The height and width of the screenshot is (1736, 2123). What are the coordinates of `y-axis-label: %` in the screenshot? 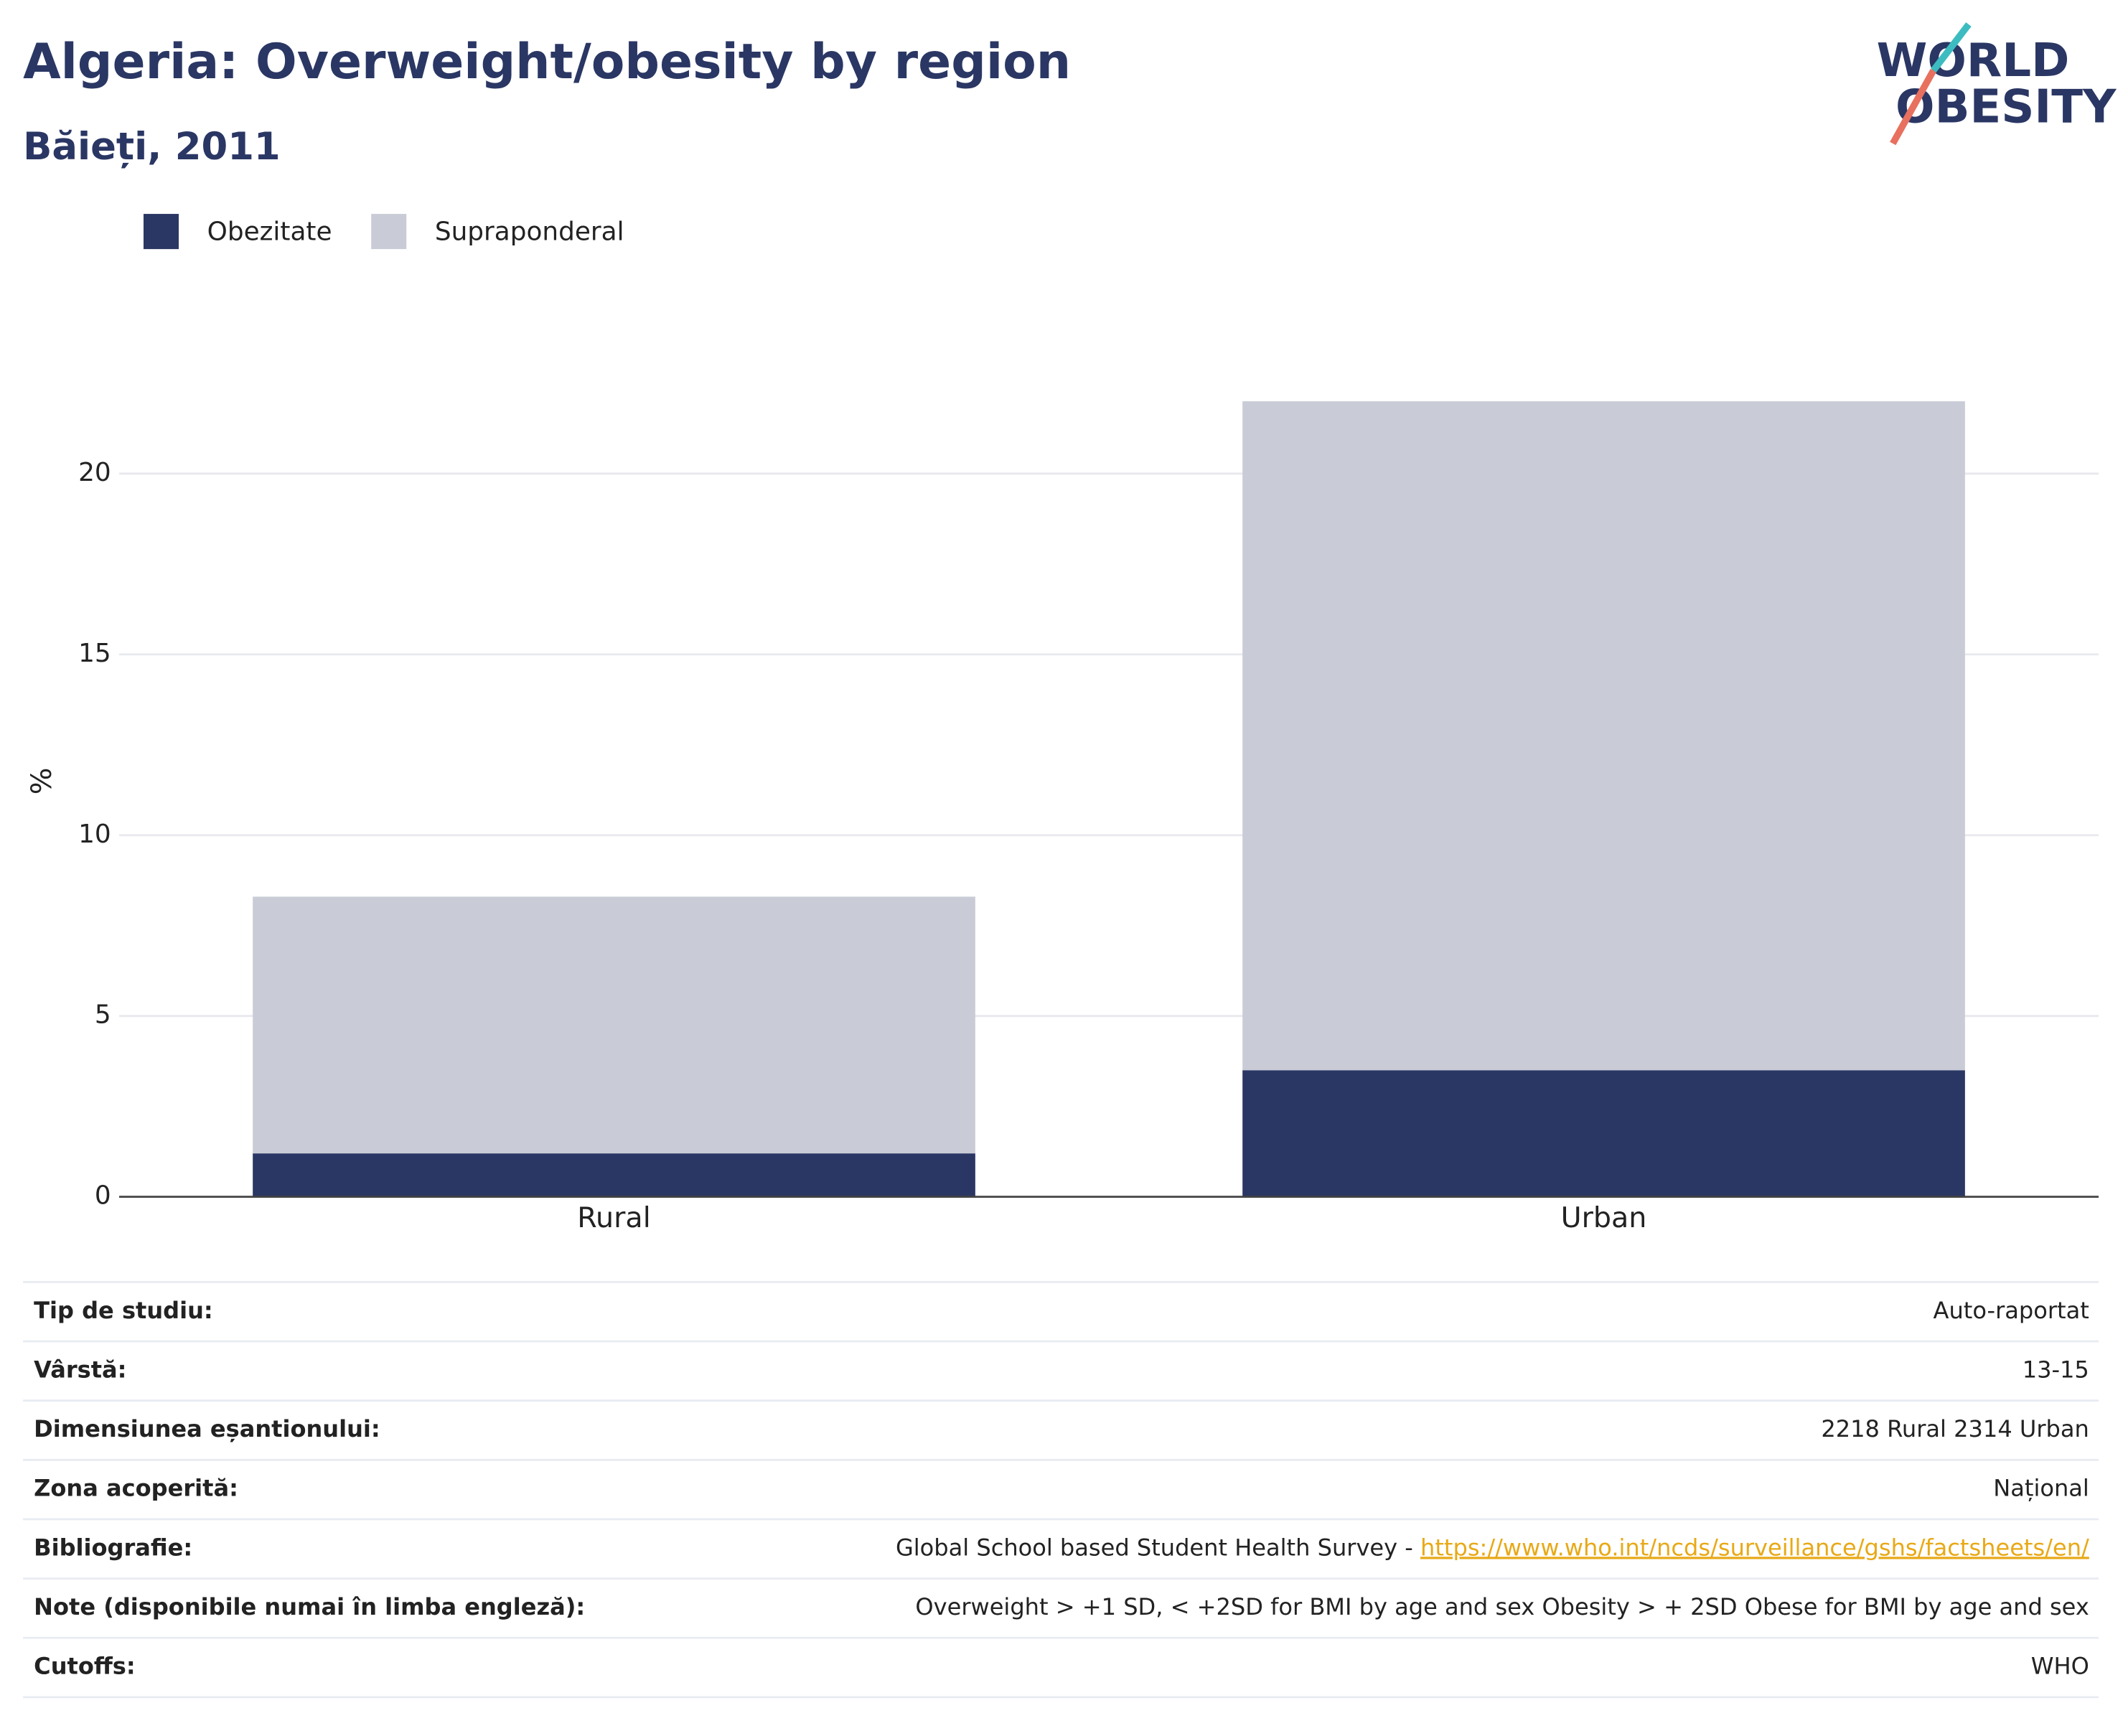 It's located at (41, 781).